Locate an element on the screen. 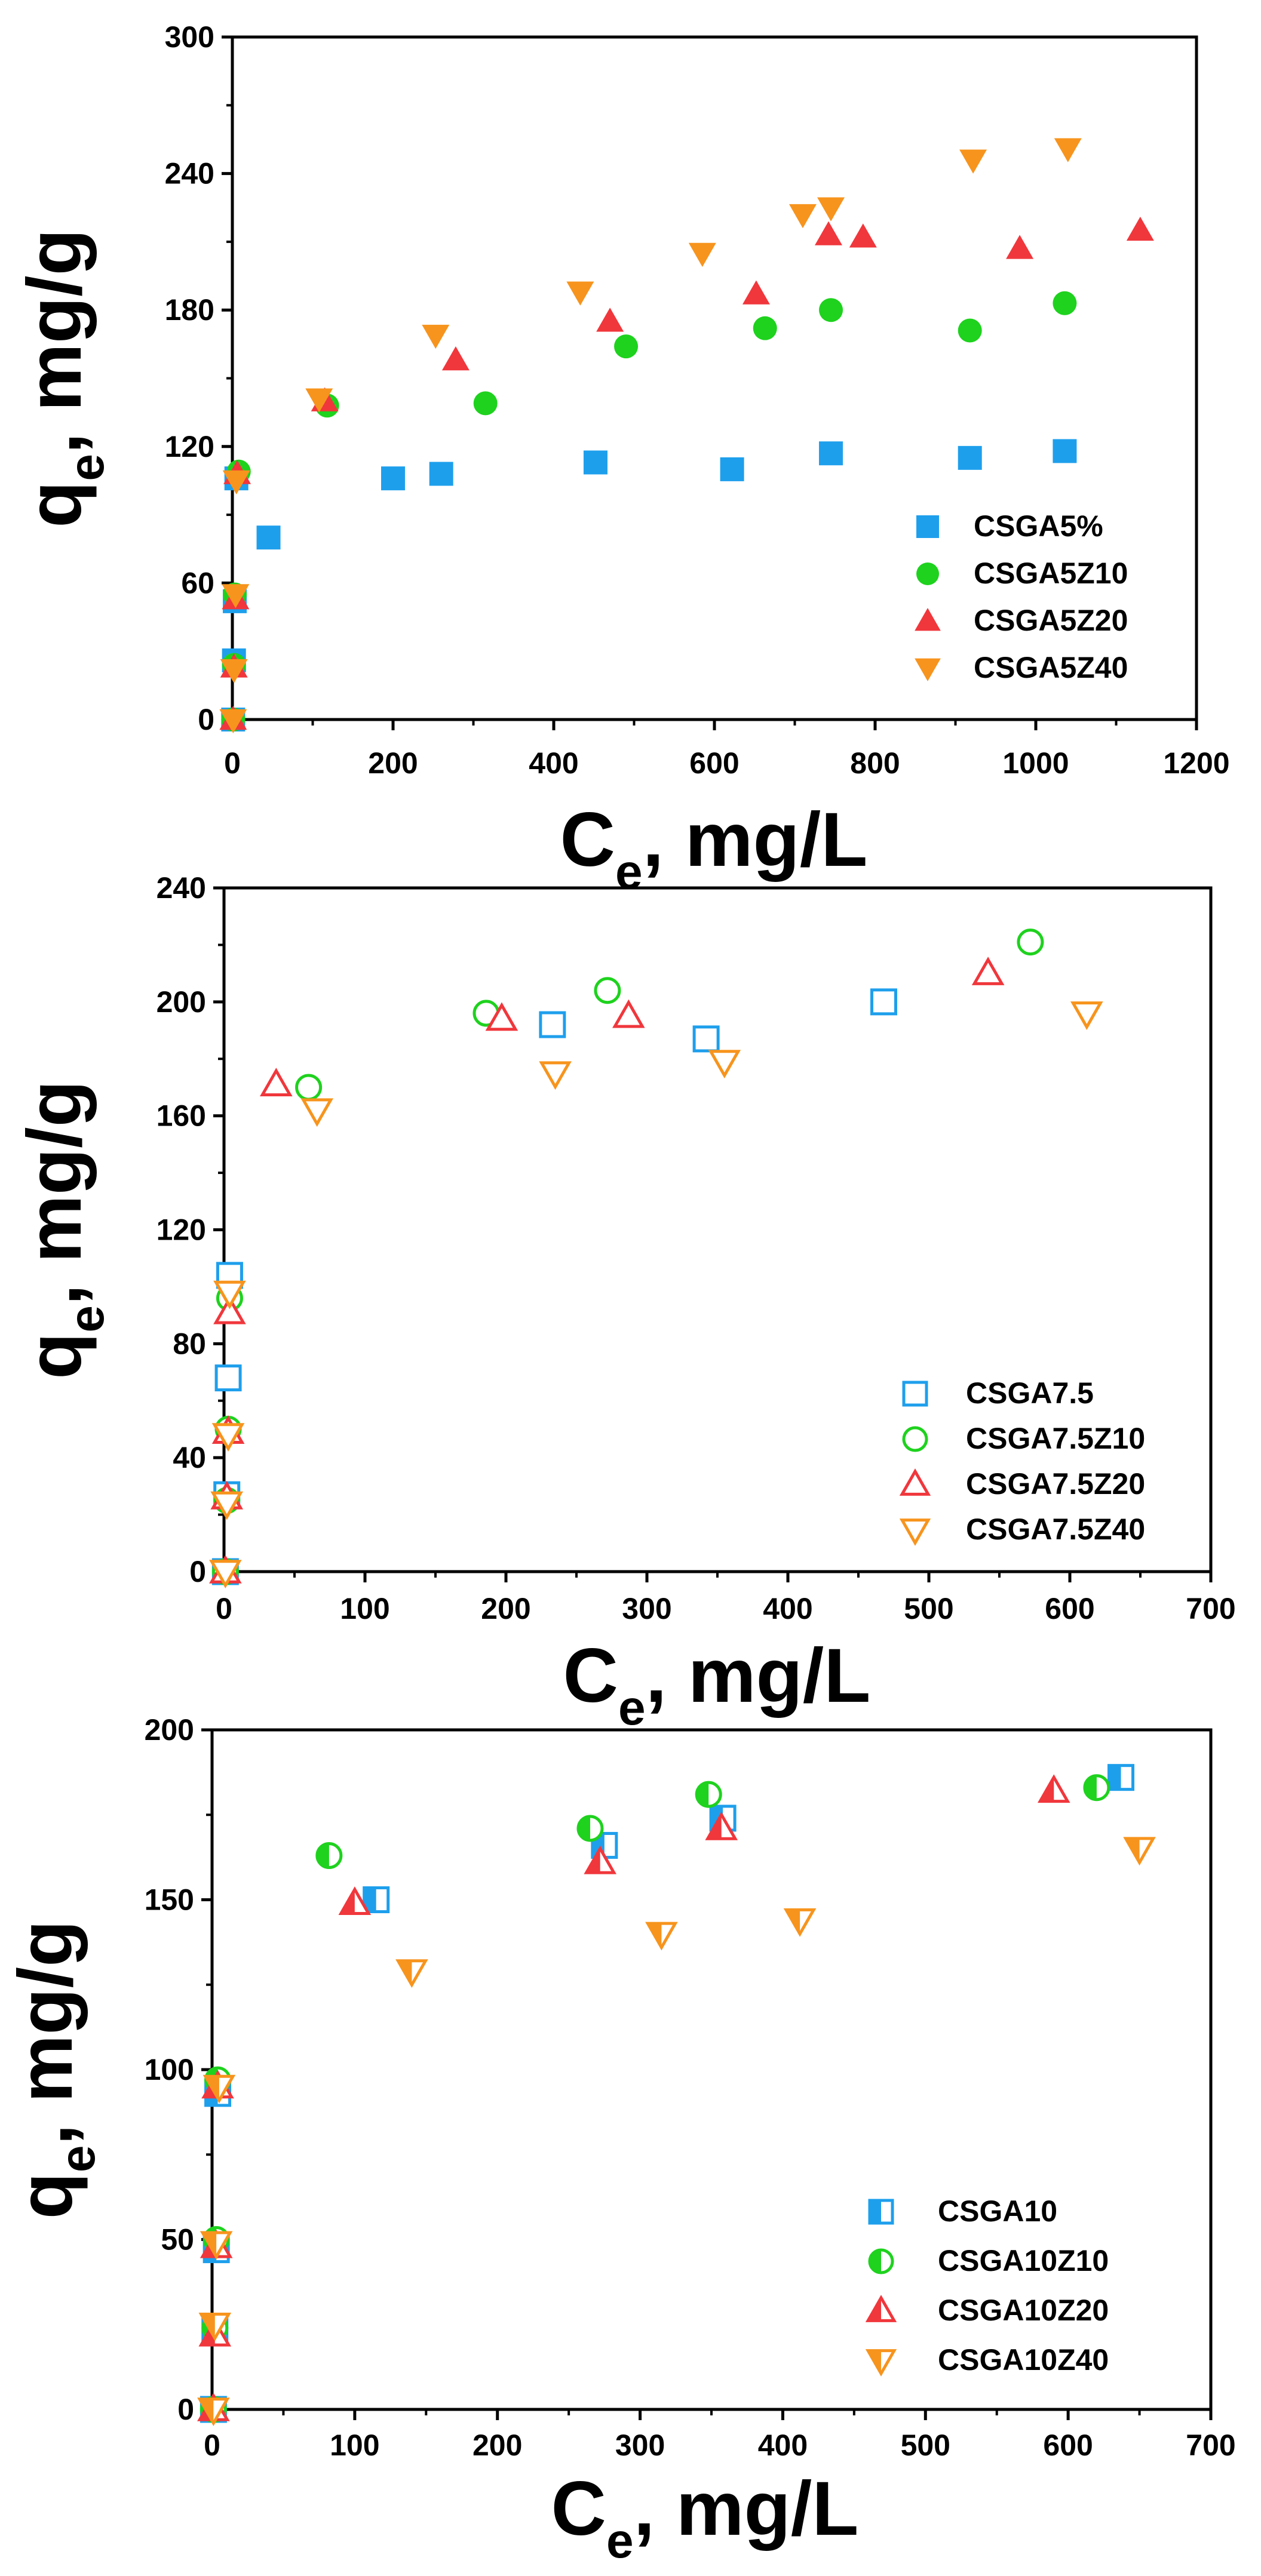 Image resolution: width=1261 pixels, height=2576 pixels. y-tick-label: 200 is located at coordinates (170, 1730).